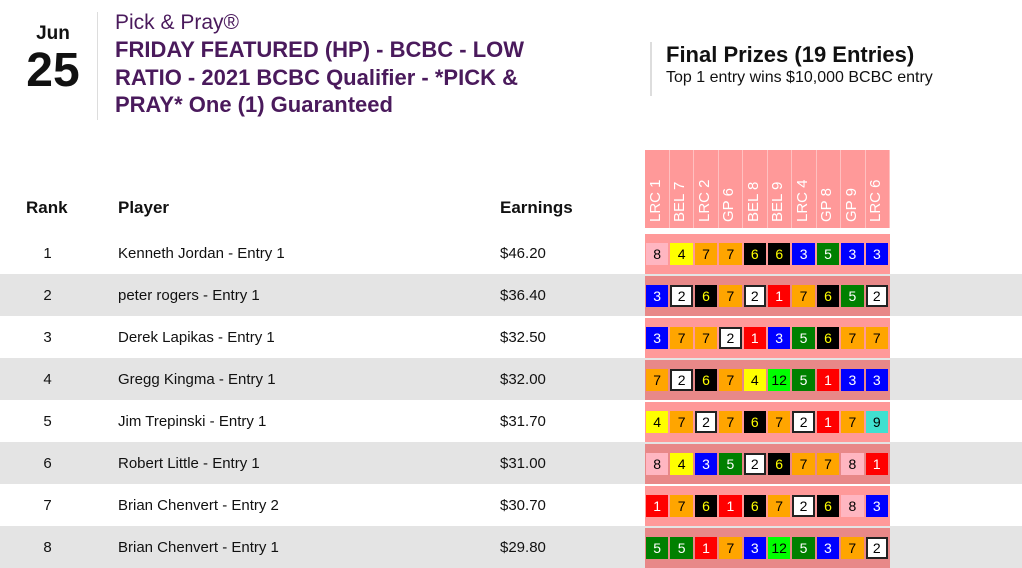 The height and width of the screenshot is (568, 1022). What do you see at coordinates (827, 205) in the screenshot?
I see `race-label: GP 8` at bounding box center [827, 205].